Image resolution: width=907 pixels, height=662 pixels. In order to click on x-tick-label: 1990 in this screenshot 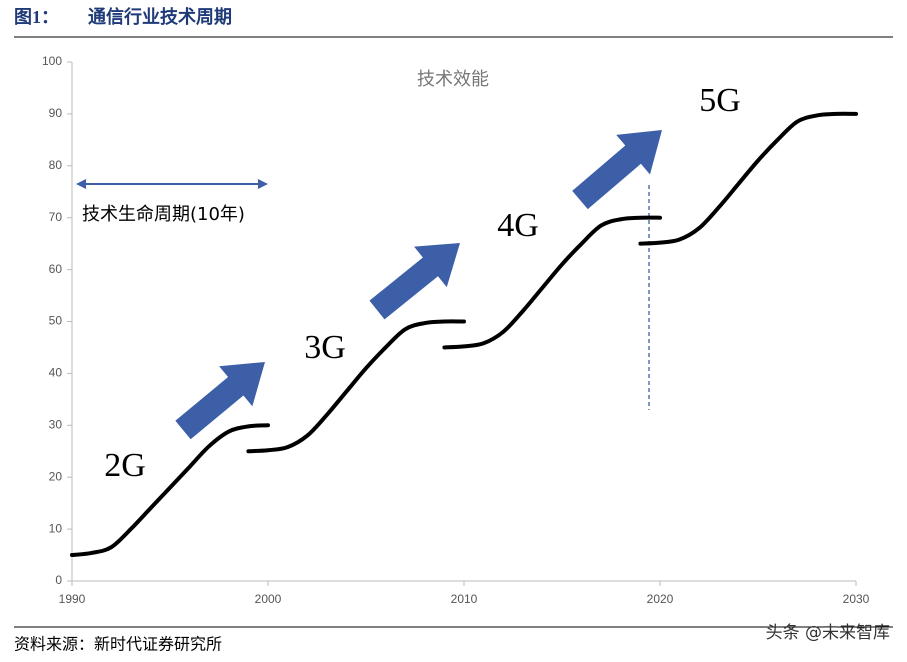, I will do `click(72, 599)`.